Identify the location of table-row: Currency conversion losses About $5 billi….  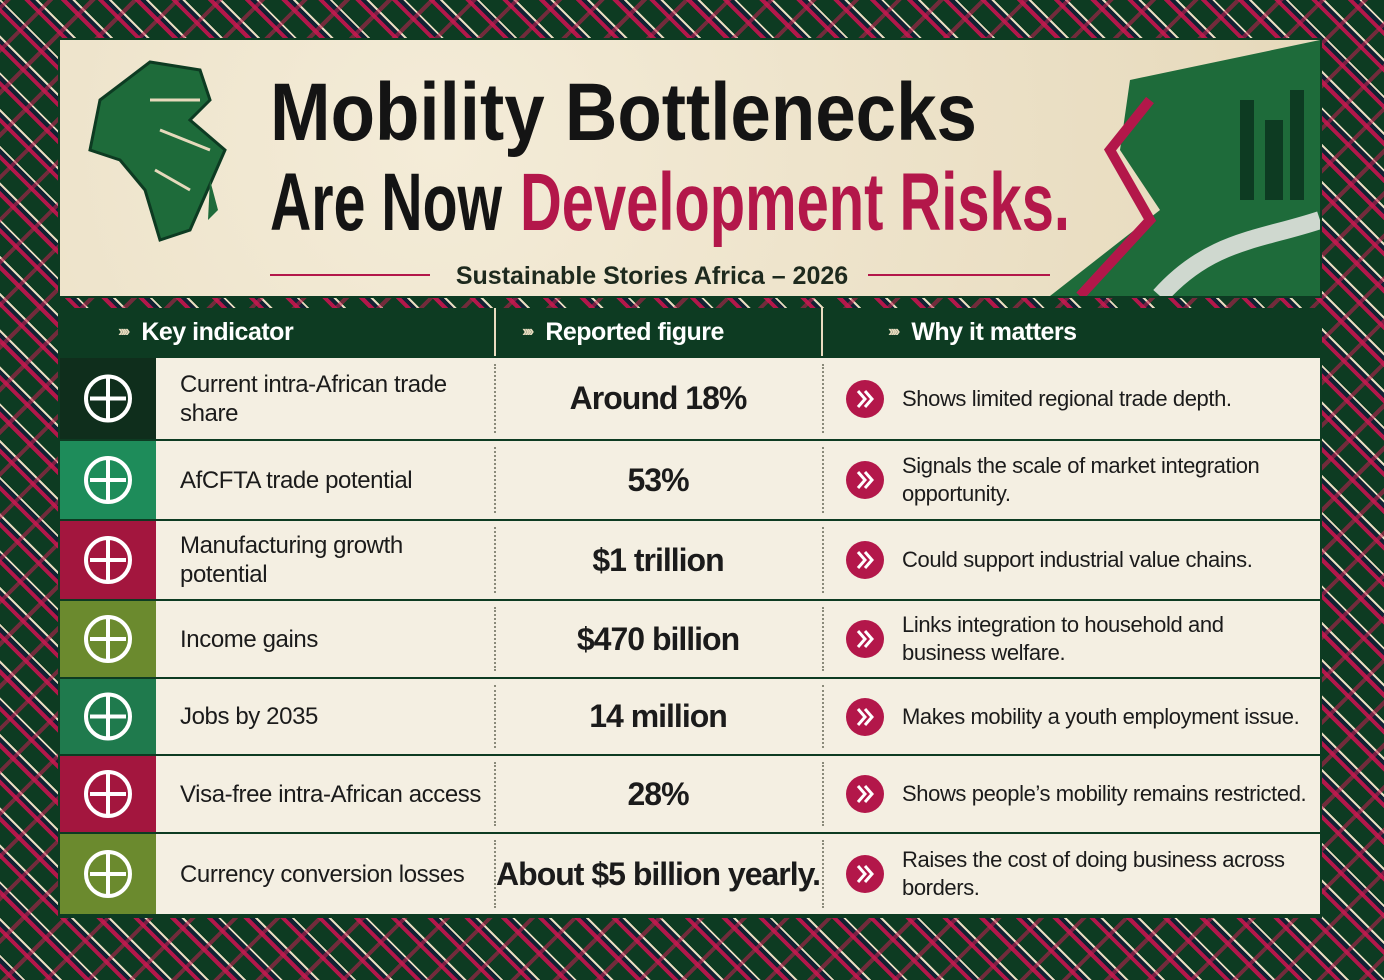
(690, 874).